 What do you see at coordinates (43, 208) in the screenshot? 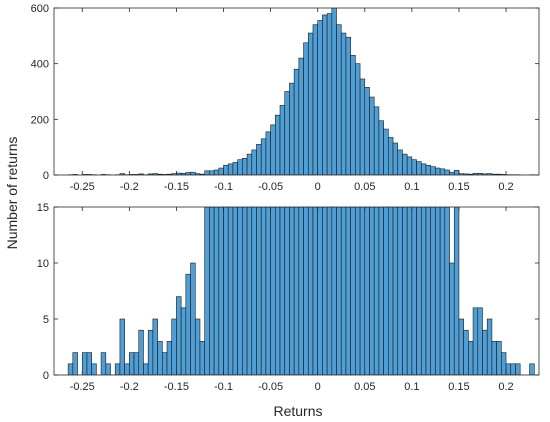
I see `y-tick-label: 15` at bounding box center [43, 208].